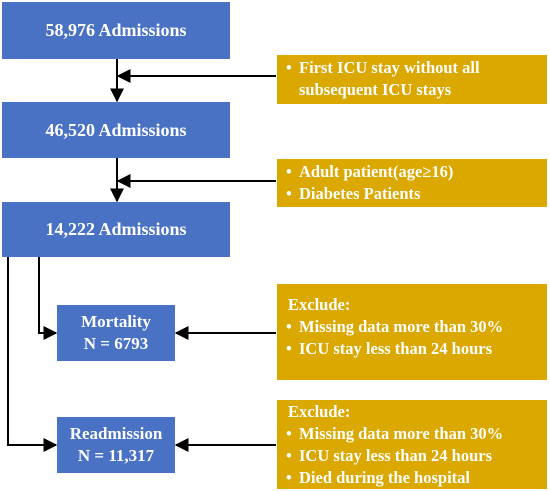  What do you see at coordinates (319, 304) in the screenshot?
I see `exclude-mortality-header: Exclude:` at bounding box center [319, 304].